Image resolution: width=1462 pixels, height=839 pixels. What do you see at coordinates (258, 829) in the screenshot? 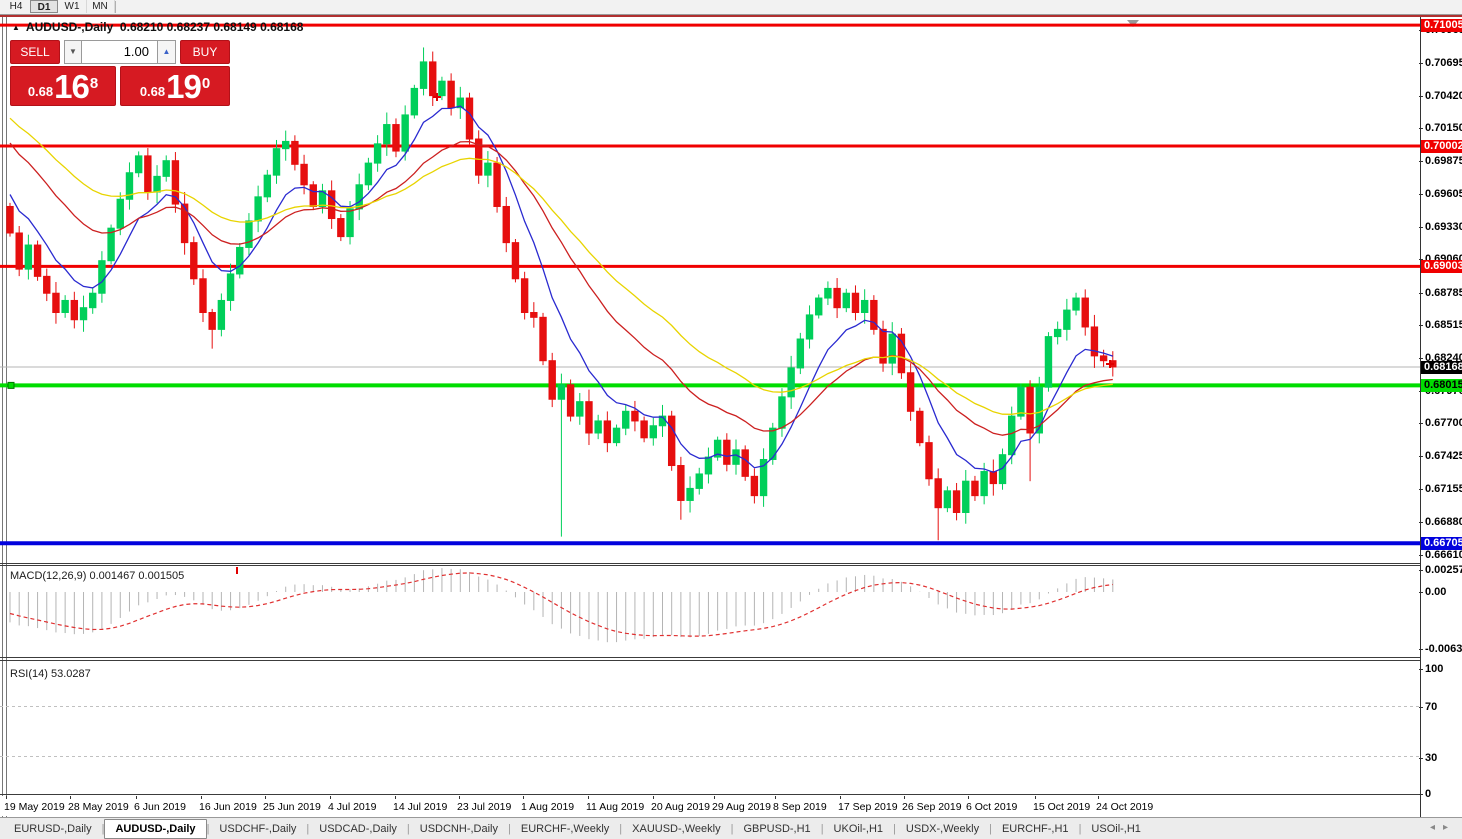
I see `chart-tab-usdchf-daily: USDCHF-,Daily` at bounding box center [258, 829].